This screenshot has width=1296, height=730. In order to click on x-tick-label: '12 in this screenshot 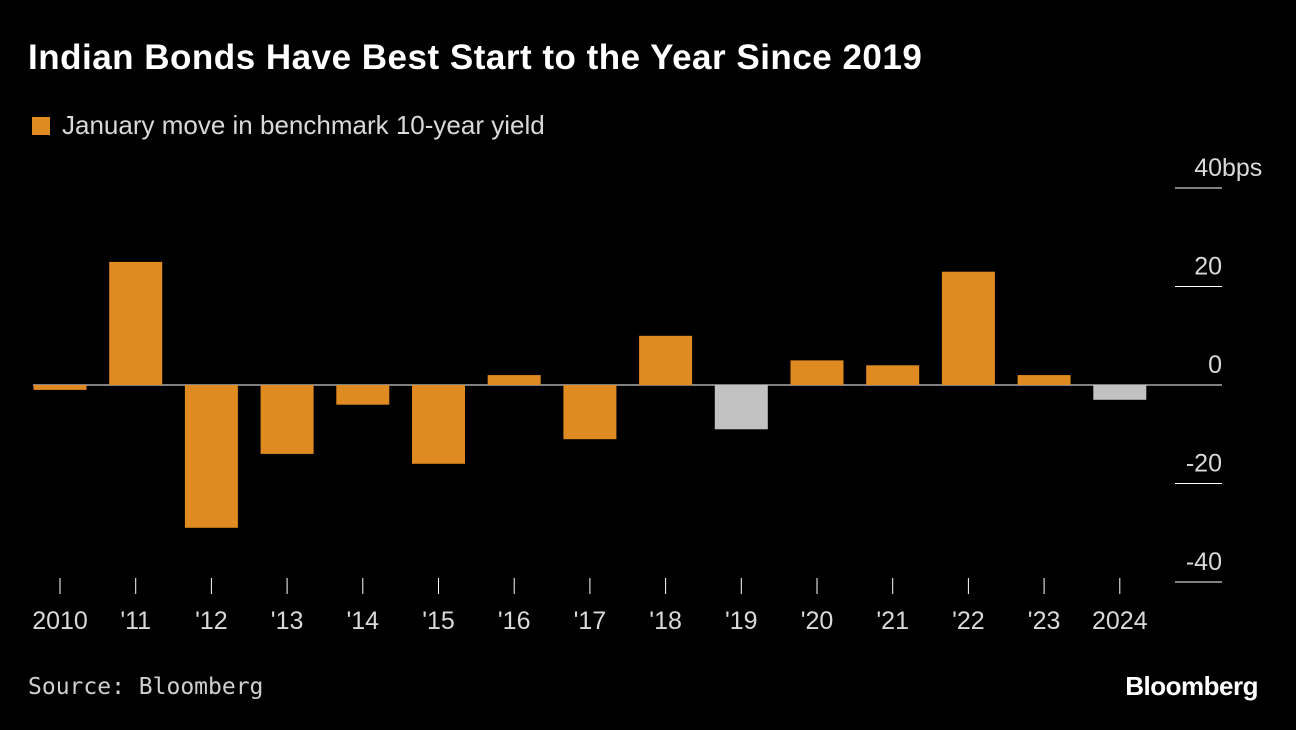, I will do `click(211, 621)`.